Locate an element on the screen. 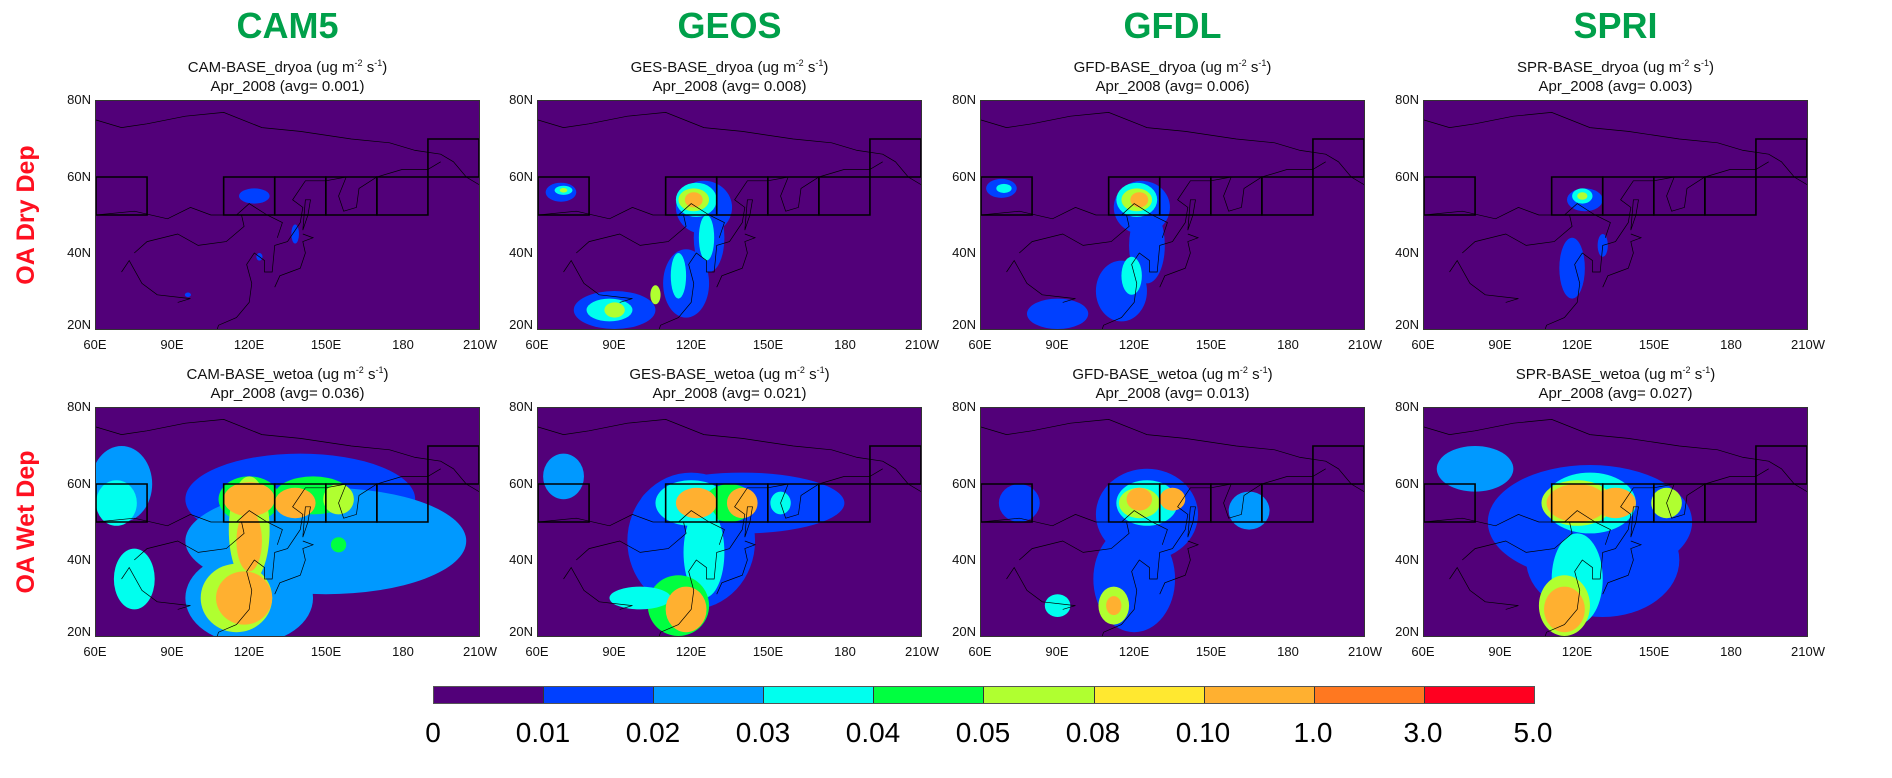 The image size is (1892, 778). lon-tick-label: 180 is located at coordinates (1731, 344).